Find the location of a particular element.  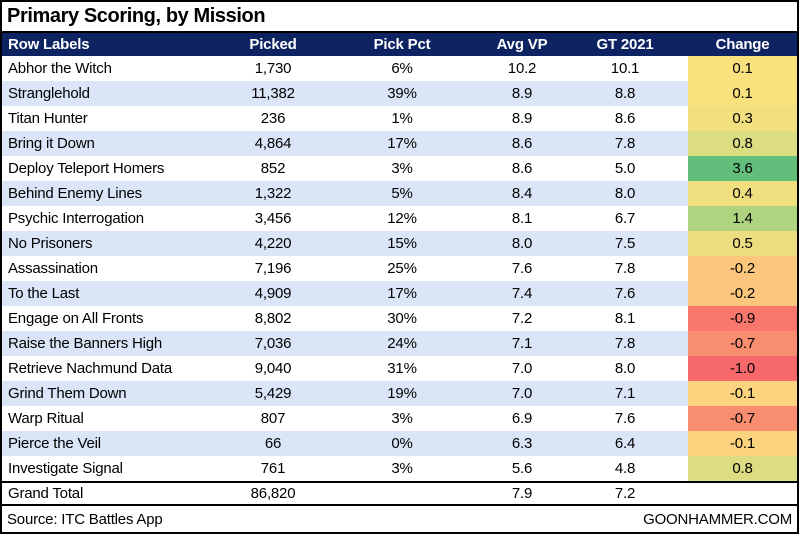

pick-pct-cell: 1% is located at coordinates (402, 118).